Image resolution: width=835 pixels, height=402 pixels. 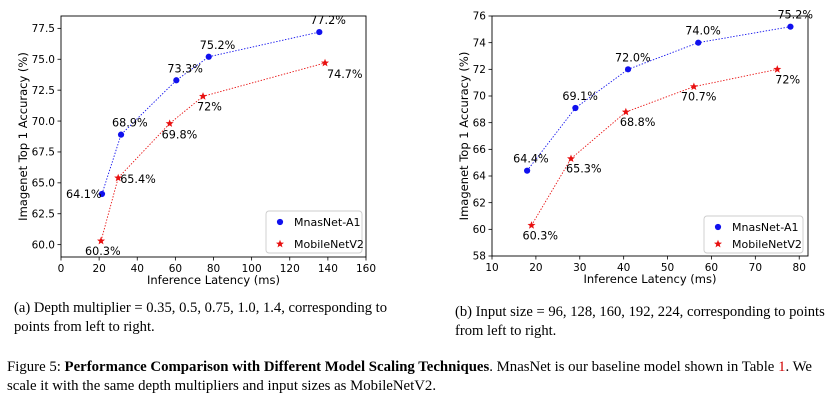 I want to click on series-line, so click(x=654, y=147).